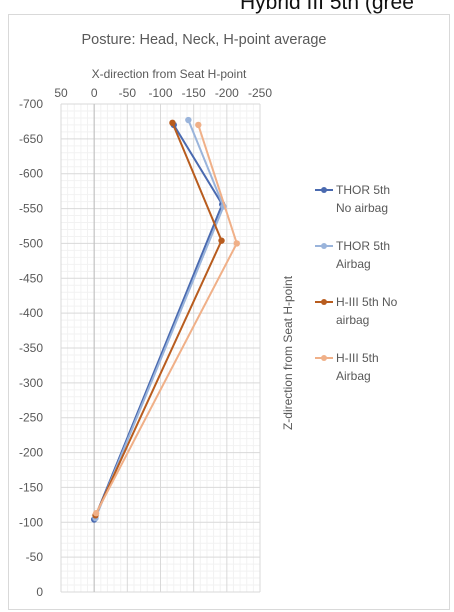 The width and height of the screenshot is (454, 612). What do you see at coordinates (128, 93) in the screenshot?
I see `x-tick-label: -50` at bounding box center [128, 93].